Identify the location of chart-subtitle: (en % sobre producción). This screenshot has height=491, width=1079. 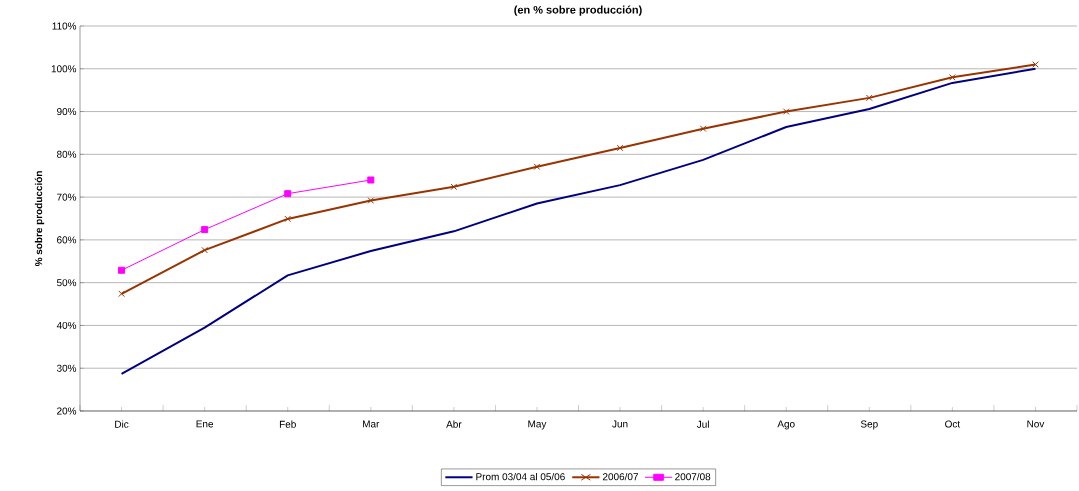
(578, 10).